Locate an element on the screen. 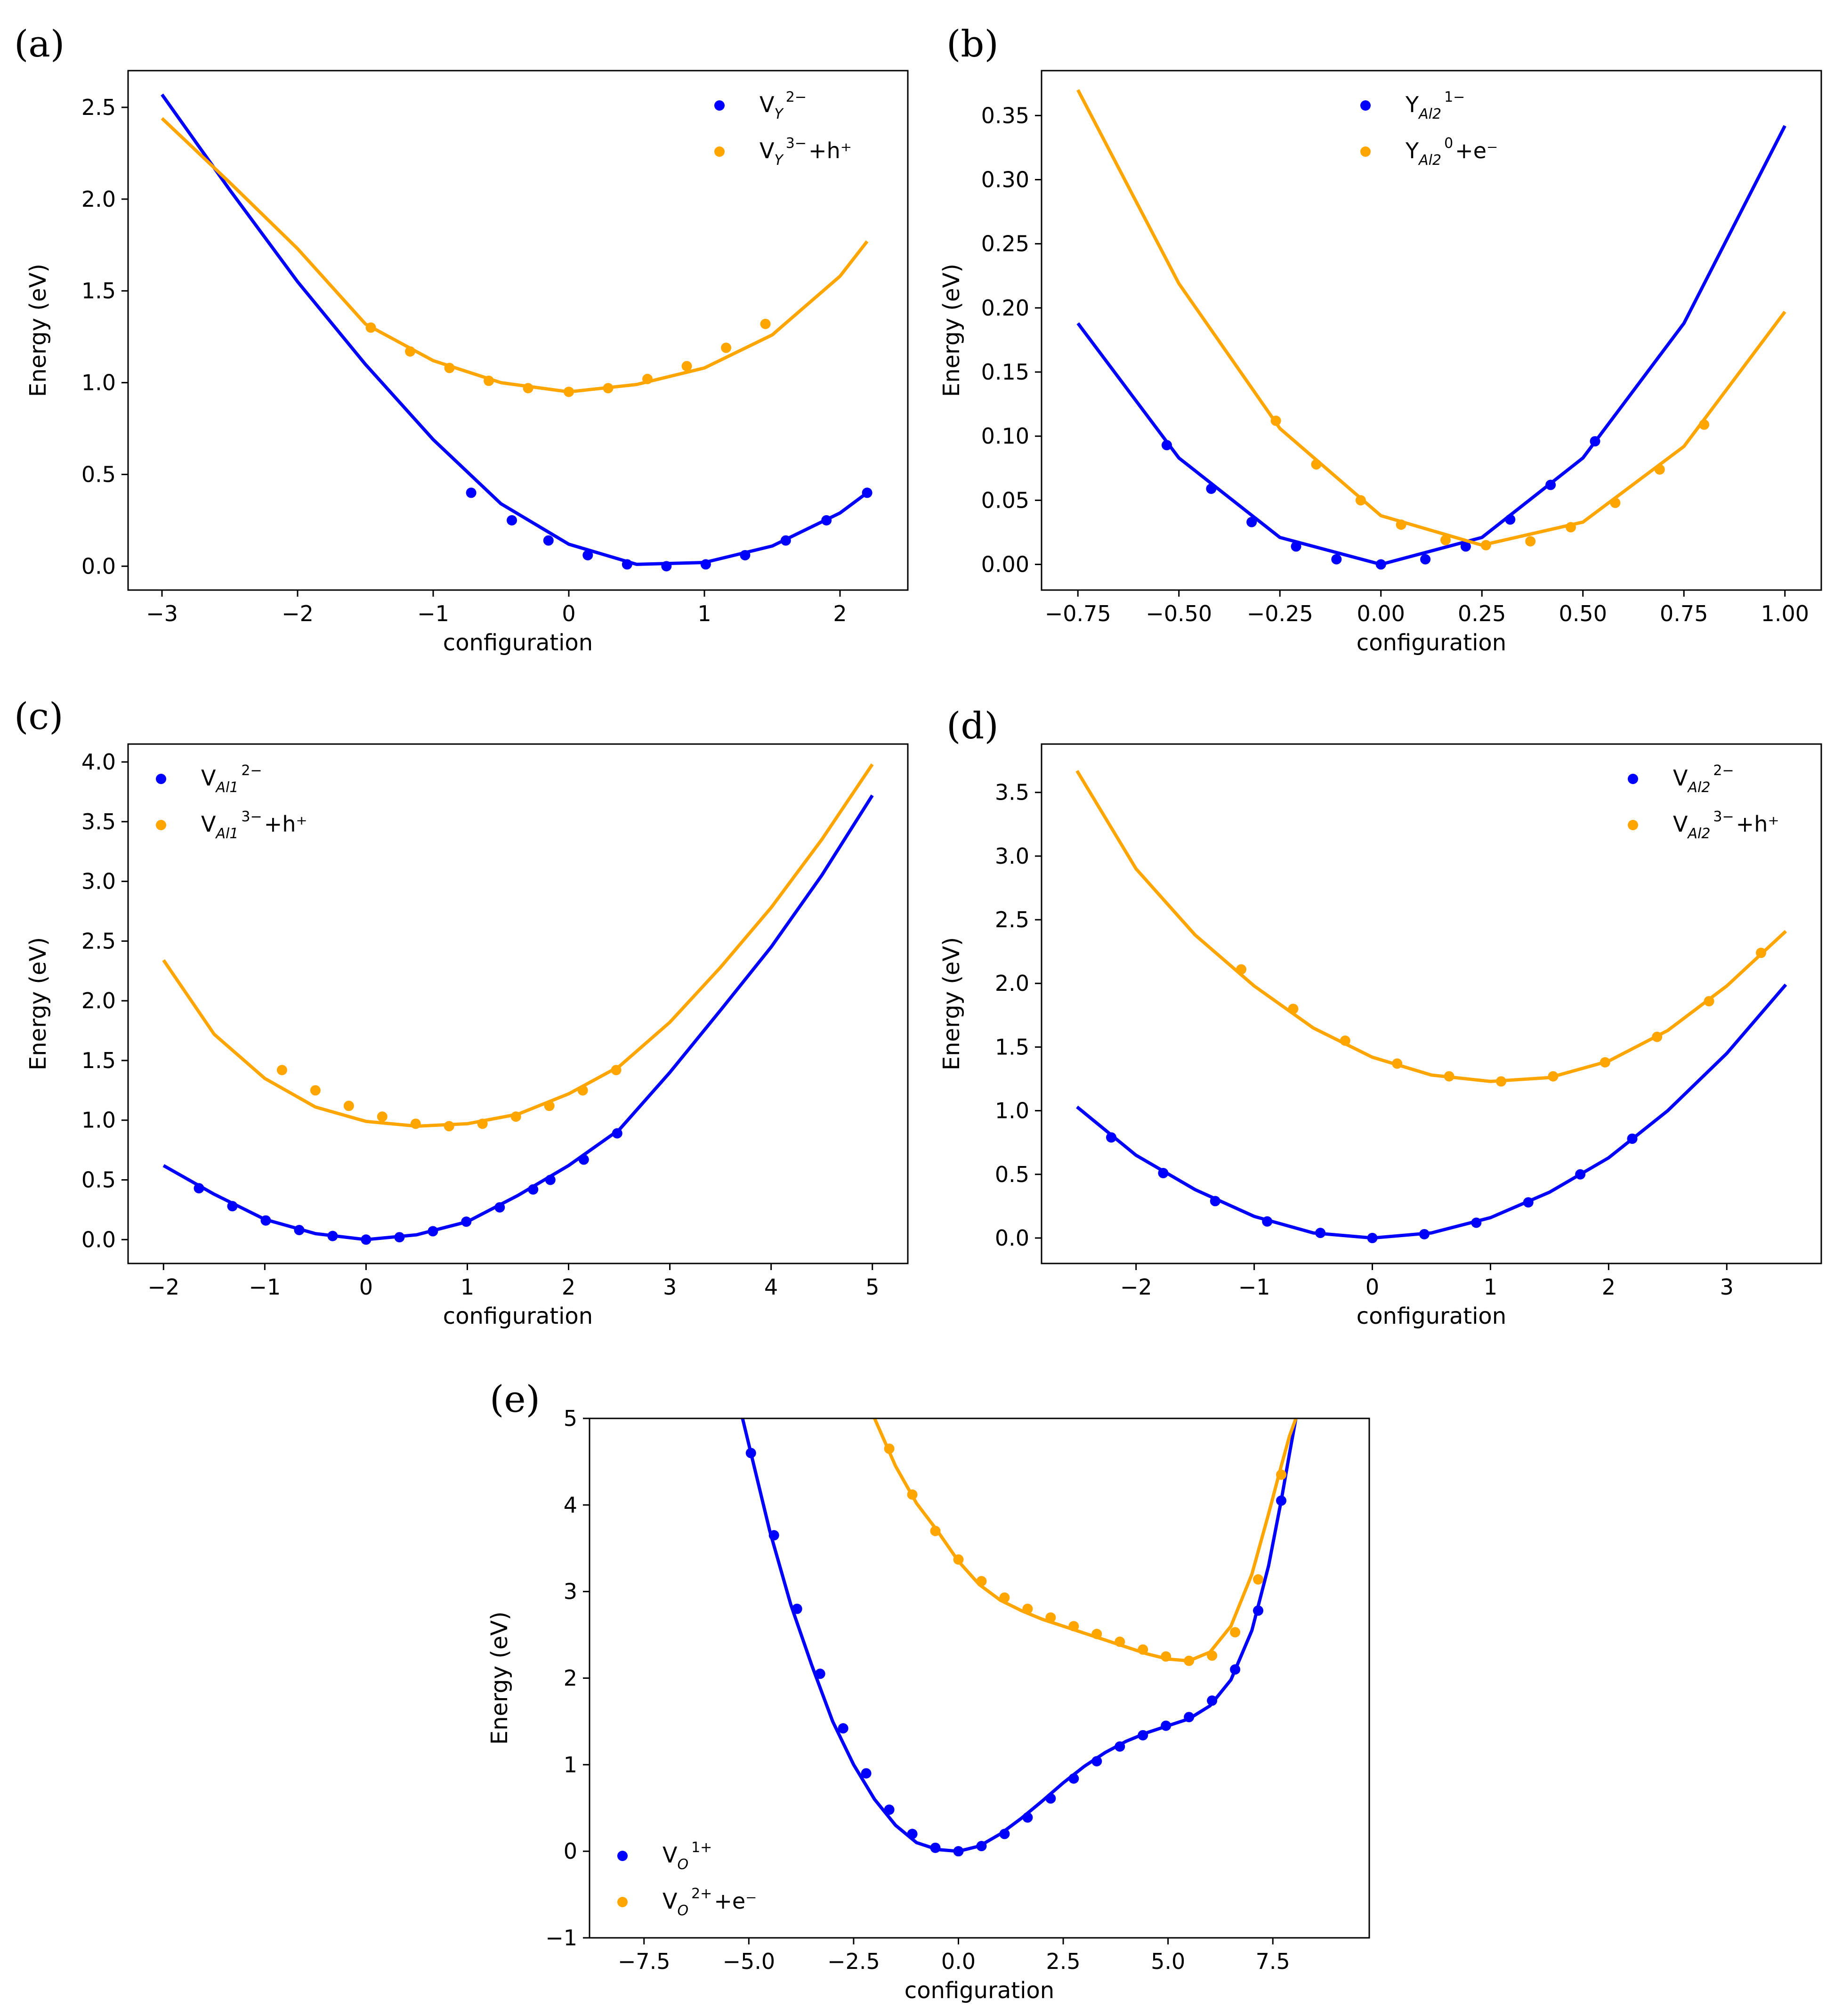 The image size is (1842, 2016). panel-d-xtick-label: −1 is located at coordinates (1254, 1287).